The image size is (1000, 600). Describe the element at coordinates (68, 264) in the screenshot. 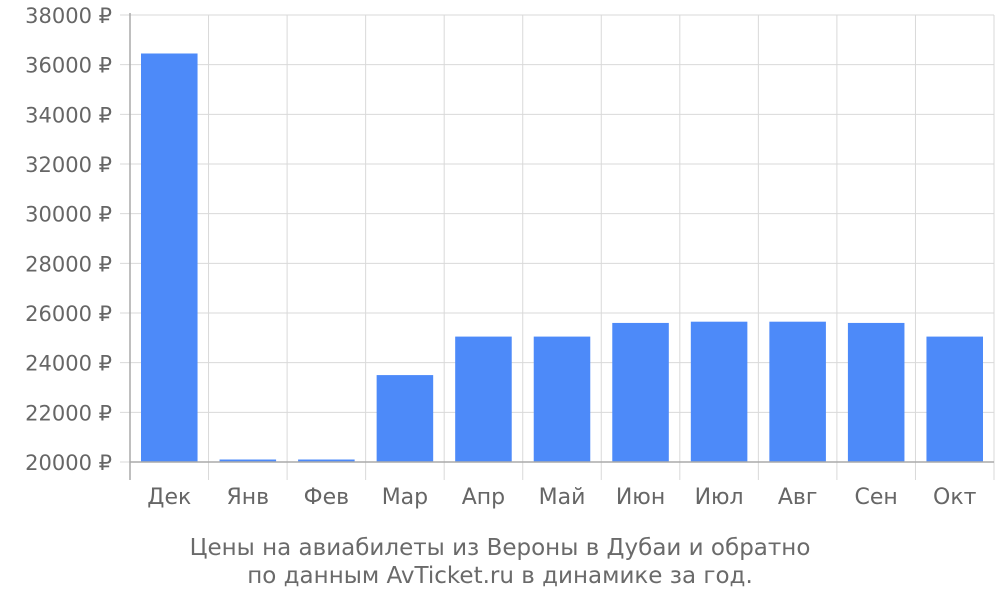

I see `y-tick-label: 28000 ₽` at that location.